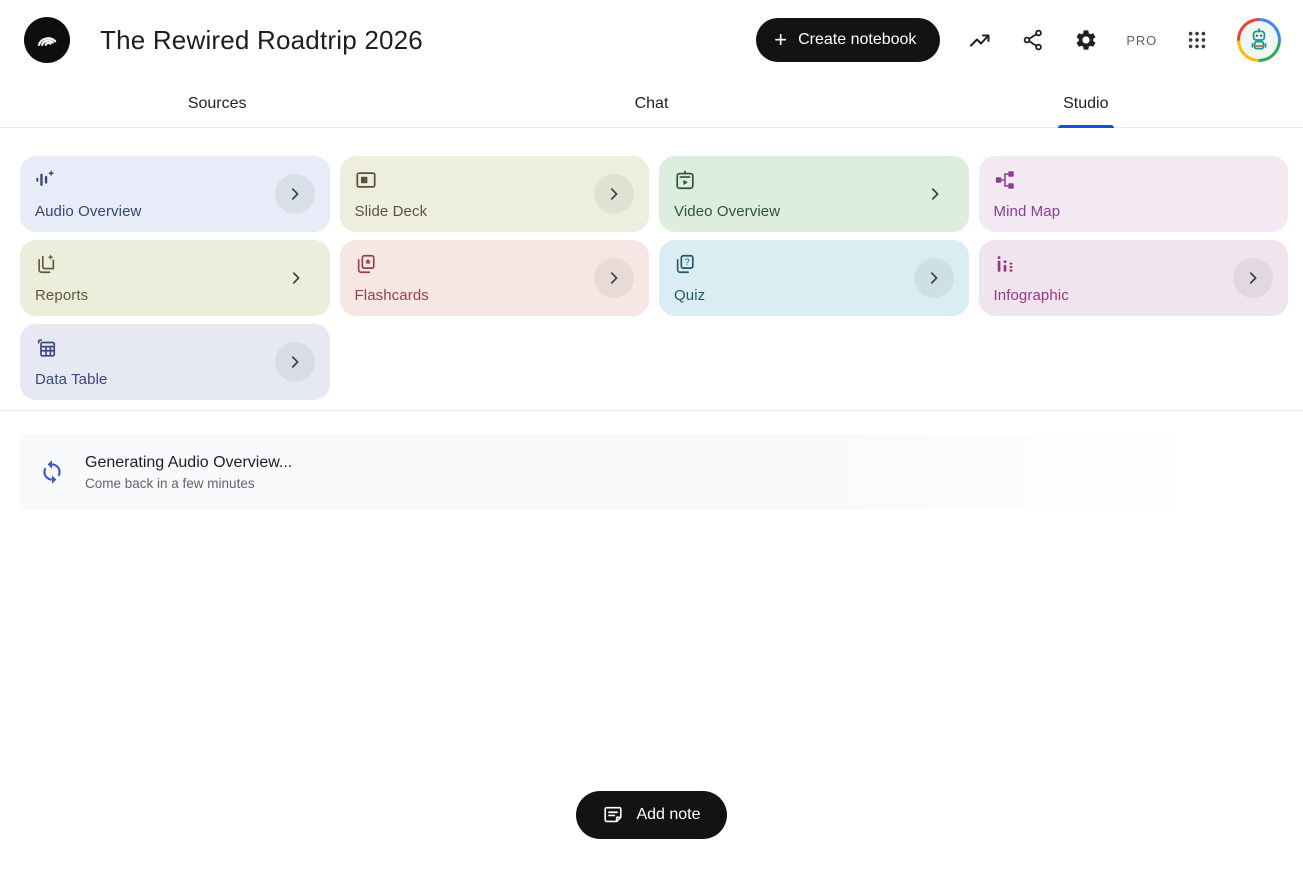 The image size is (1303, 887). Describe the element at coordinates (781, 39) in the screenshot. I see `plus-icon: +` at that location.